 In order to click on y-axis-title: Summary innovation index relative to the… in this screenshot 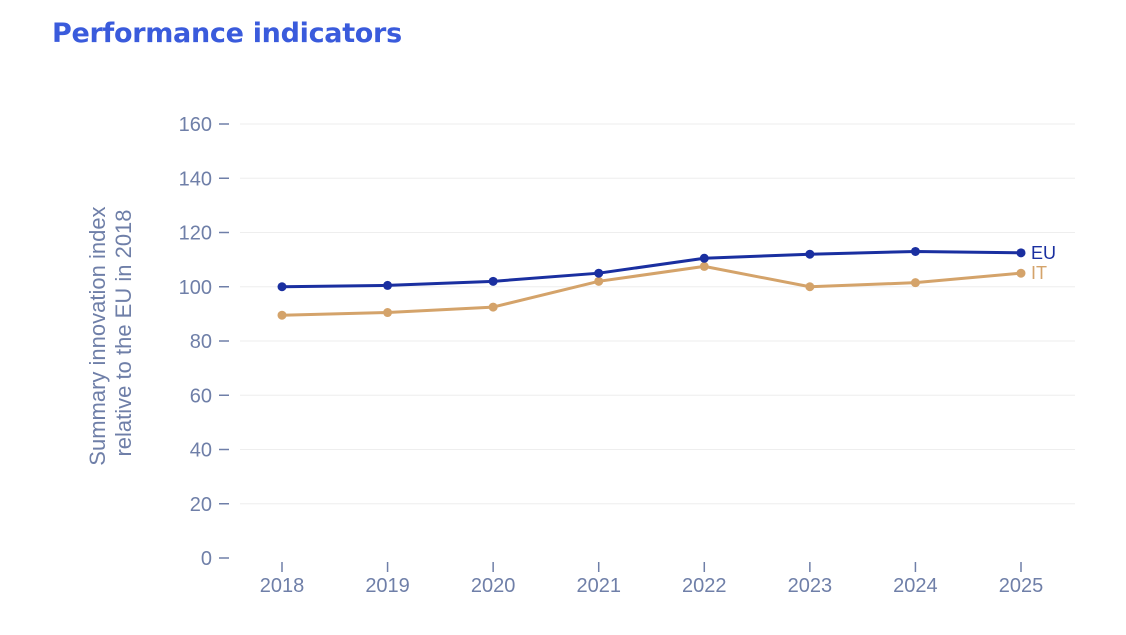, I will do `click(110, 332)`.